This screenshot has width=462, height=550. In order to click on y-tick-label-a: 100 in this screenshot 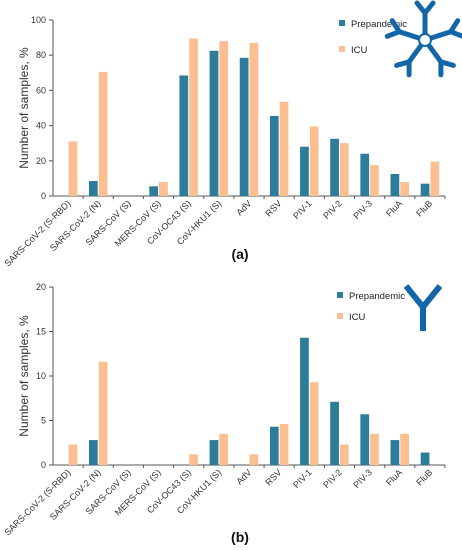, I will do `click(38, 20)`.